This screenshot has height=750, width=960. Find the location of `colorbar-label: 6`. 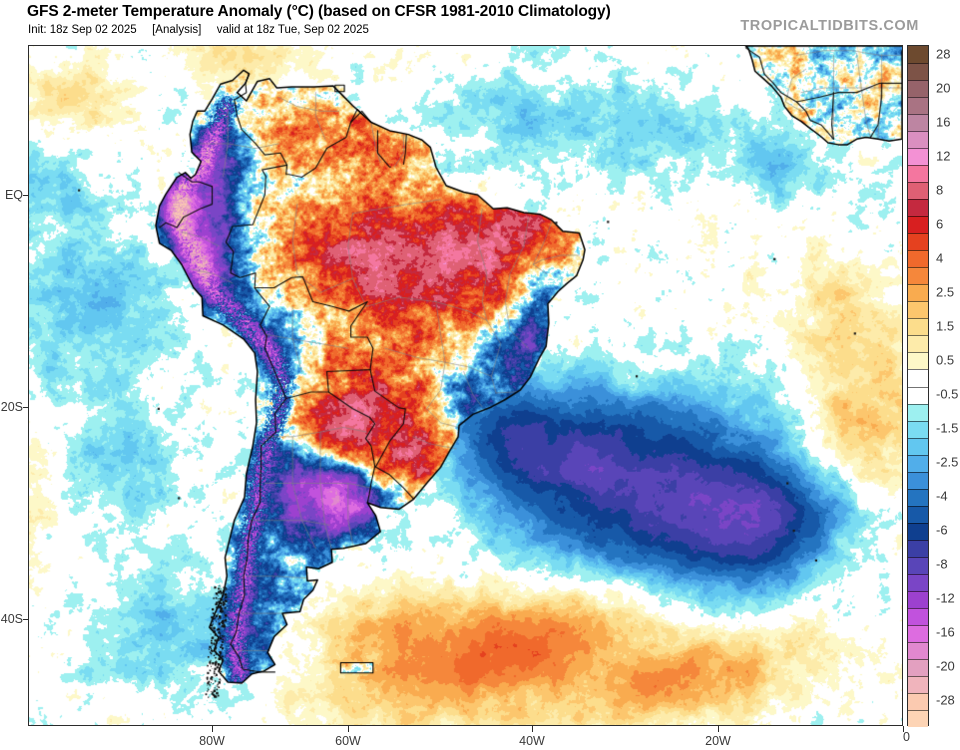

colorbar-label: 6 is located at coordinates (940, 224).